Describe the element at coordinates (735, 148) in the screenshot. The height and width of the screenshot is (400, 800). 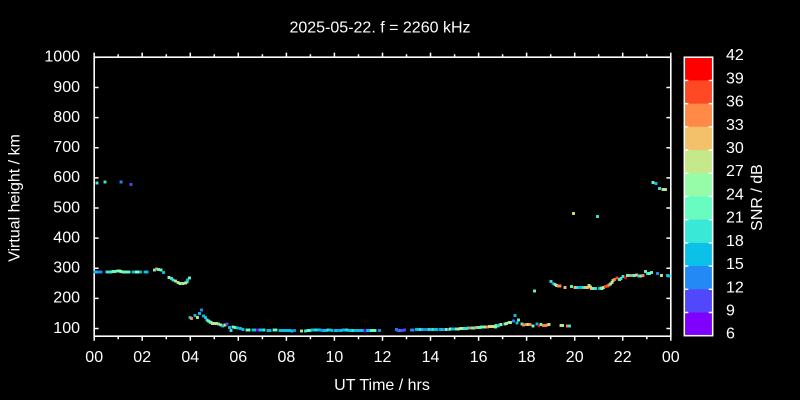
I see `svg-text: 30` at that location.